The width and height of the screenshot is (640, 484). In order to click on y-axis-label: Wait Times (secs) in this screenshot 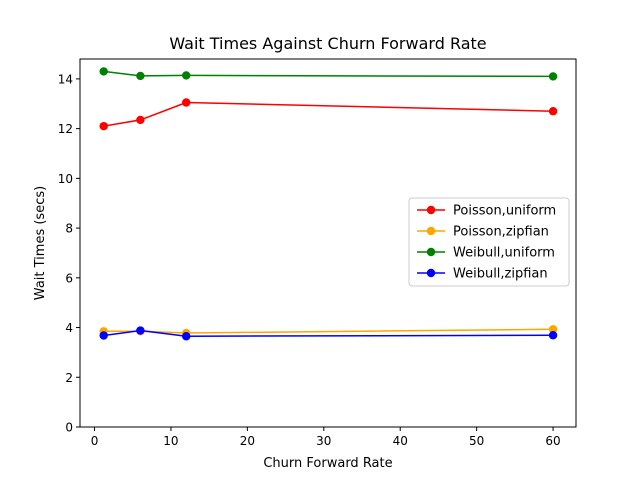, I will do `click(40, 243)`.